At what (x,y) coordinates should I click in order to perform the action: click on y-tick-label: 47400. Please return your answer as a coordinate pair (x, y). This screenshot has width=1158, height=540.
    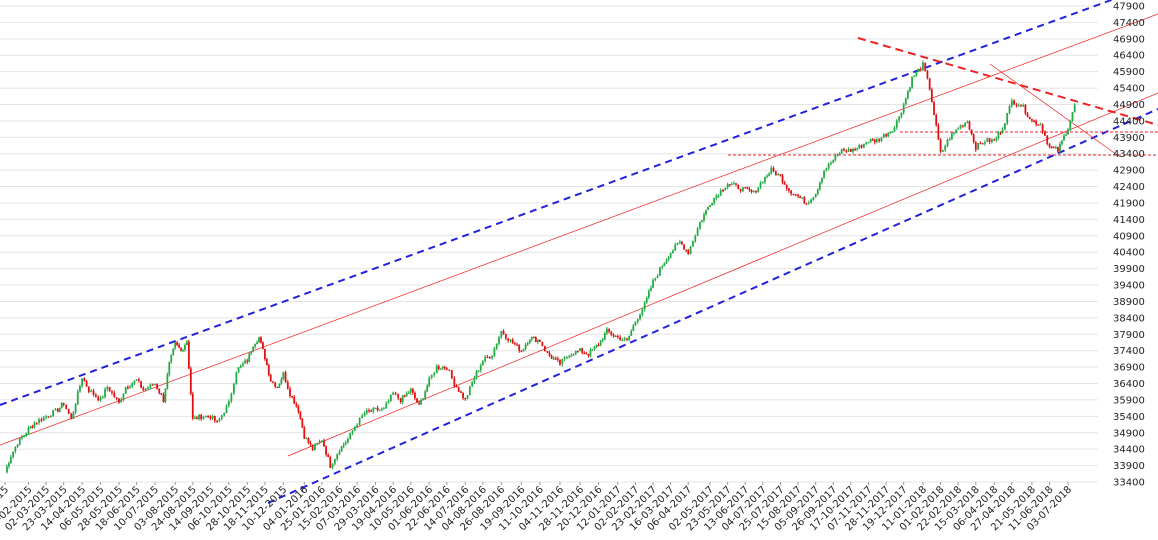
    Looking at the image, I should click on (1129, 23).